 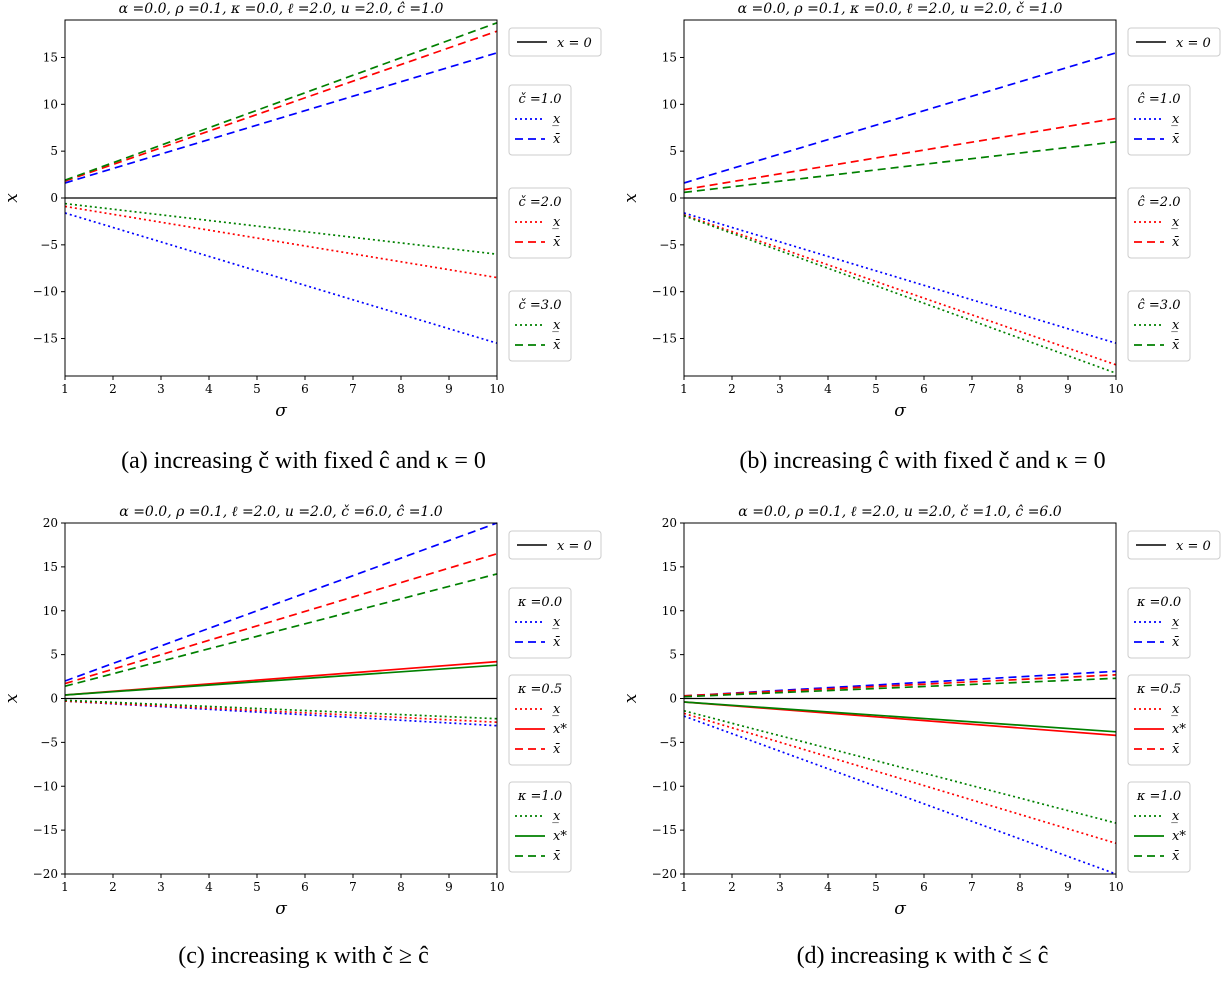 What do you see at coordinates (540, 99) in the screenshot?
I see `legend-title: č =1.0` at bounding box center [540, 99].